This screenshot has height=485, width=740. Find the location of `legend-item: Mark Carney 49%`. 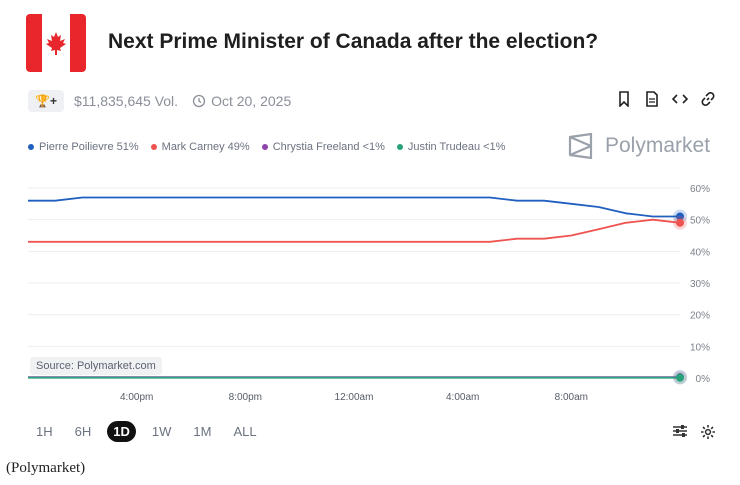

legend-item: Mark Carney 49% is located at coordinates (200, 147).